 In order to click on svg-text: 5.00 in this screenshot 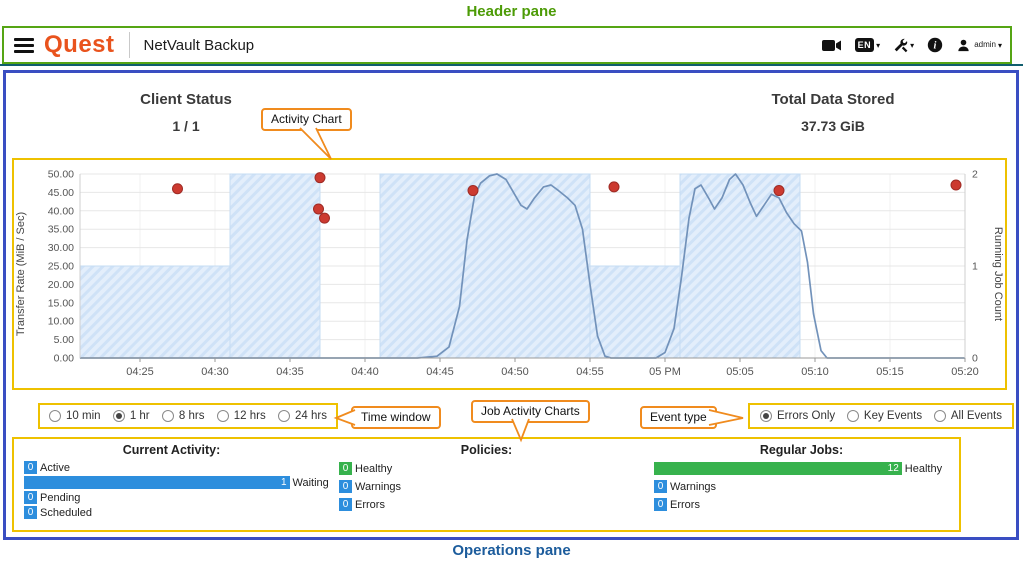, I will do `click(64, 340)`.